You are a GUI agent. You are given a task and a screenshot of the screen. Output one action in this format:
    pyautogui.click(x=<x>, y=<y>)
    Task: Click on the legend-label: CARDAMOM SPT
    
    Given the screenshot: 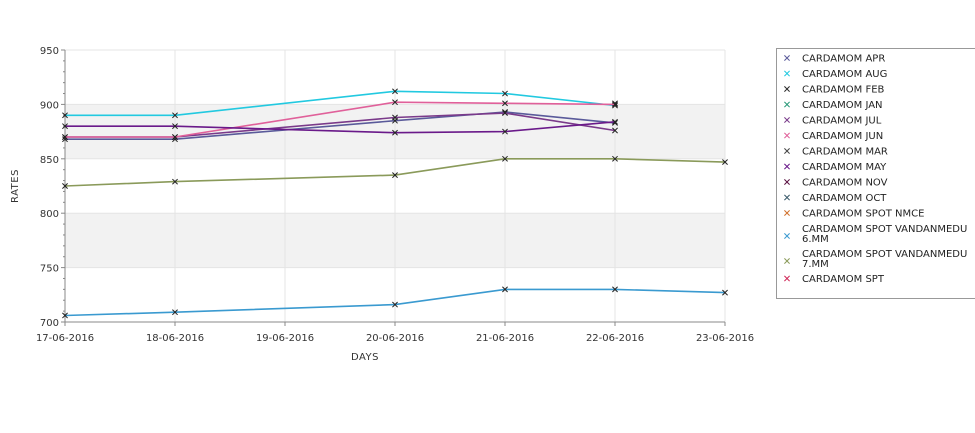 What is the action you would take?
    pyautogui.click(x=843, y=279)
    